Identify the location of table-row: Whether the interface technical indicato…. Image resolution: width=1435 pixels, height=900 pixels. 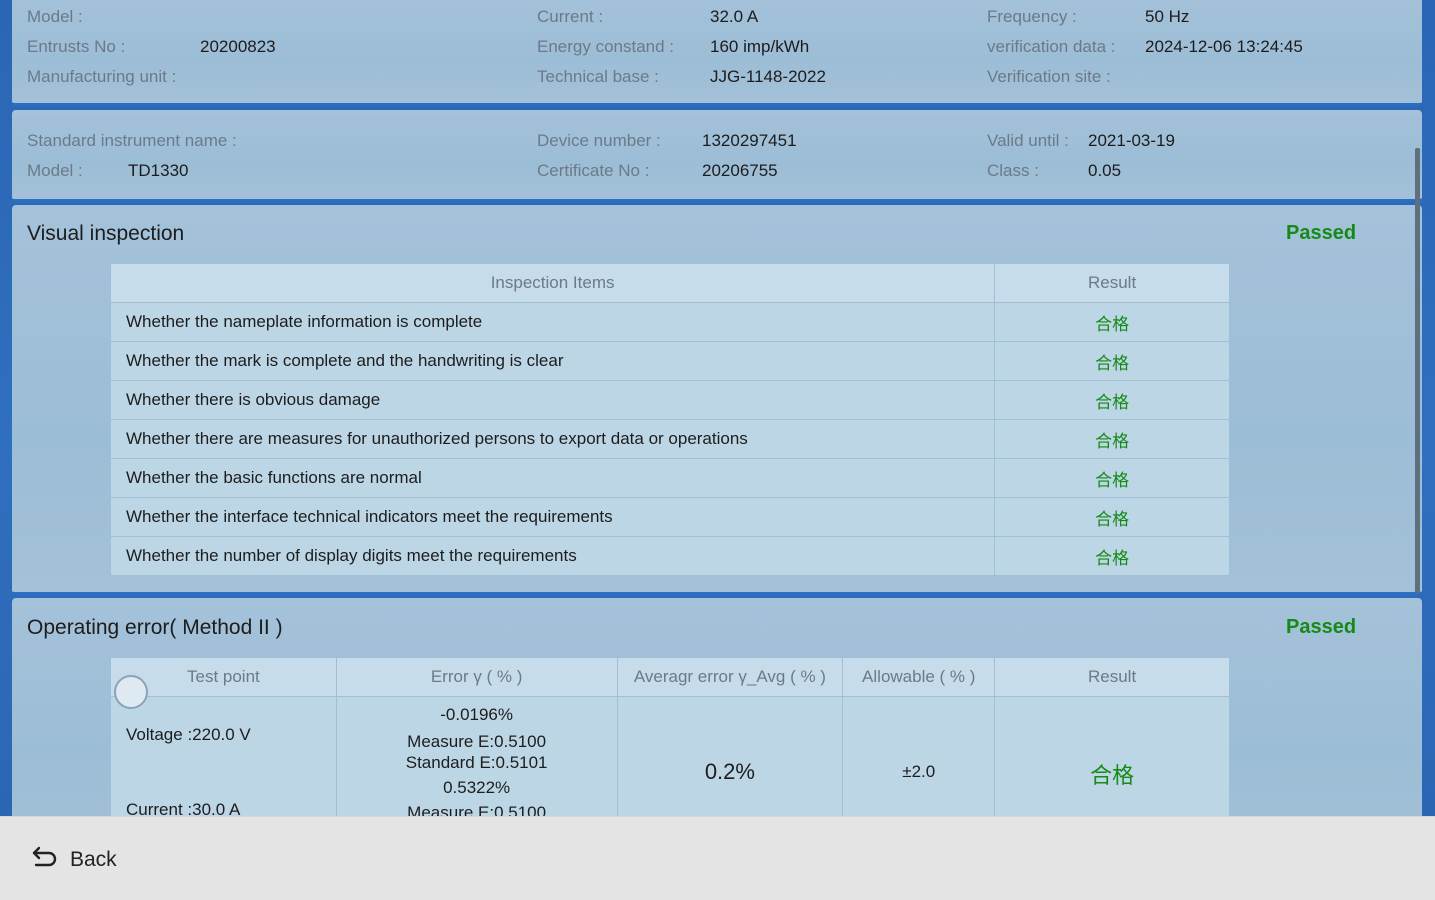
(669, 517).